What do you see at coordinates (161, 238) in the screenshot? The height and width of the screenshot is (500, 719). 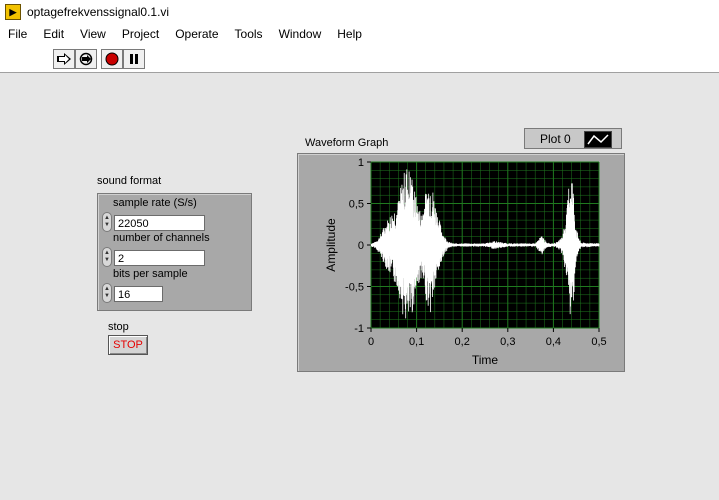 I see `channels-label: number of channels` at bounding box center [161, 238].